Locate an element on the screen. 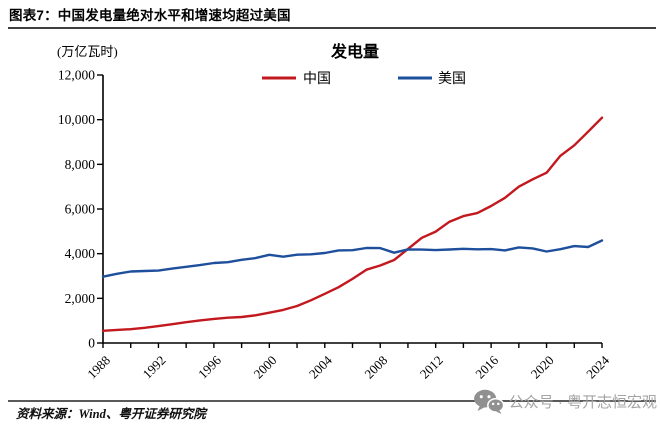 The height and width of the screenshot is (432, 660). figure-title: 图表7：中国发电量绝对水平和增速均超过美国 is located at coordinates (150, 15).